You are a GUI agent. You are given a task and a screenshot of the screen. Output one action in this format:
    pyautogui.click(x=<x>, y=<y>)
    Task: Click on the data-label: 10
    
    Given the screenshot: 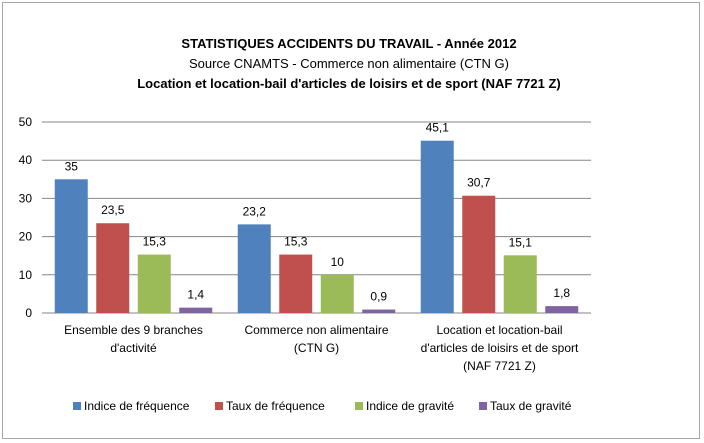 What is the action you would take?
    pyautogui.click(x=338, y=262)
    